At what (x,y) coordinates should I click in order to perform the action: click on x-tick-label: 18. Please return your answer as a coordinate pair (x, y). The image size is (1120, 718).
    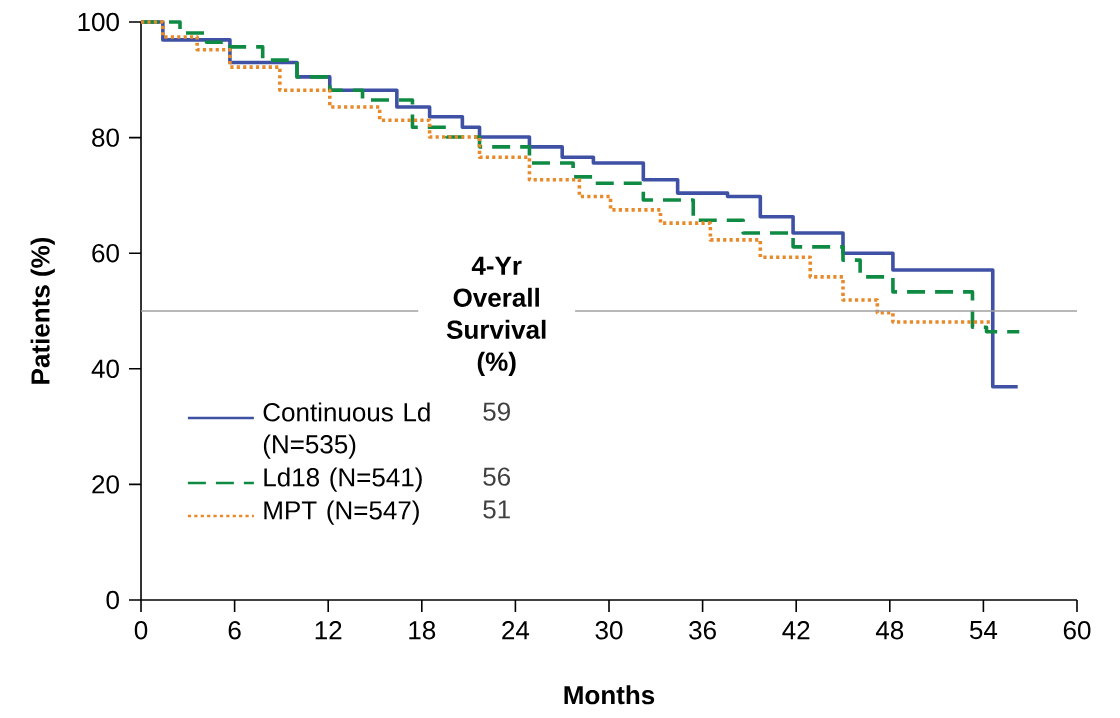
    Looking at the image, I should click on (422, 630).